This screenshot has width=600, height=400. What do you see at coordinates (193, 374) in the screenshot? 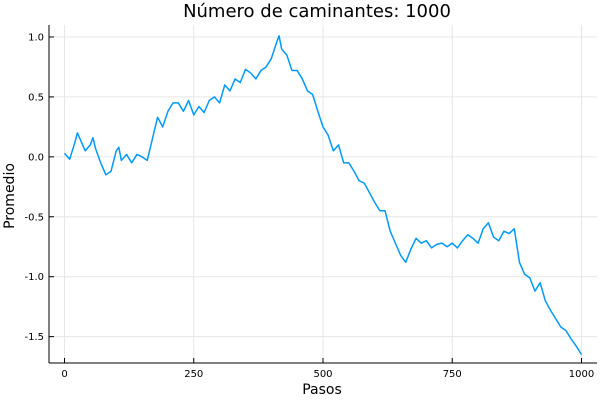
I see `x-tick-label: 250` at bounding box center [193, 374].